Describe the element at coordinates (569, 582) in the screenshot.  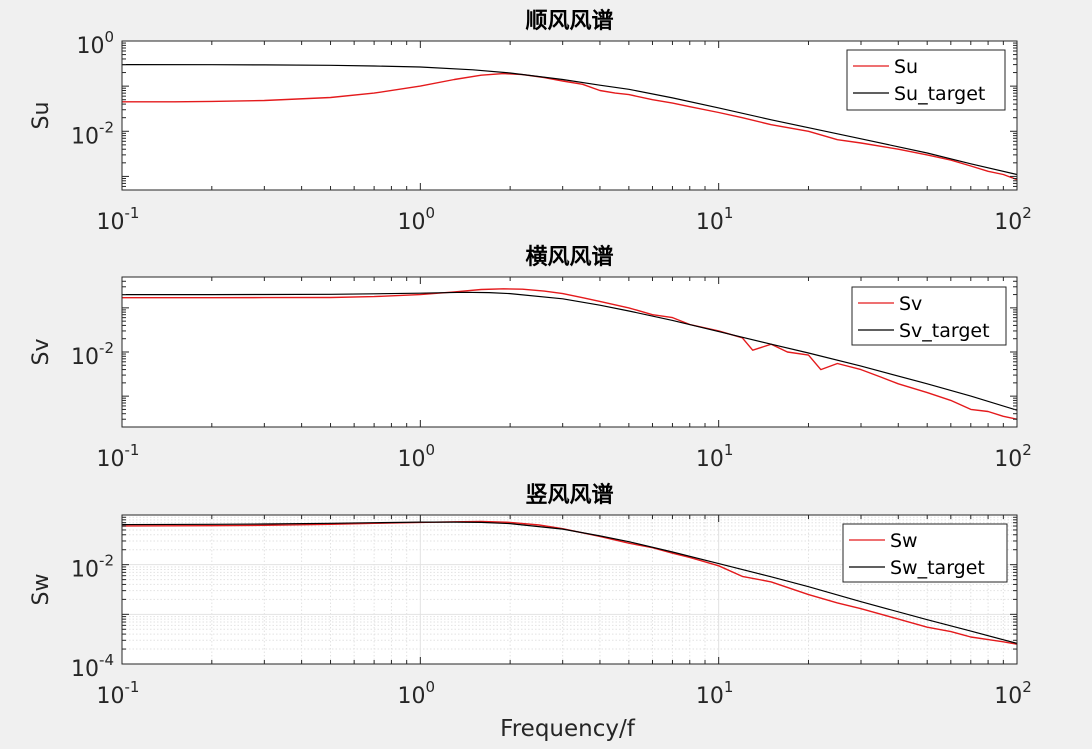
I see `series-Sw-target-line` at that location.